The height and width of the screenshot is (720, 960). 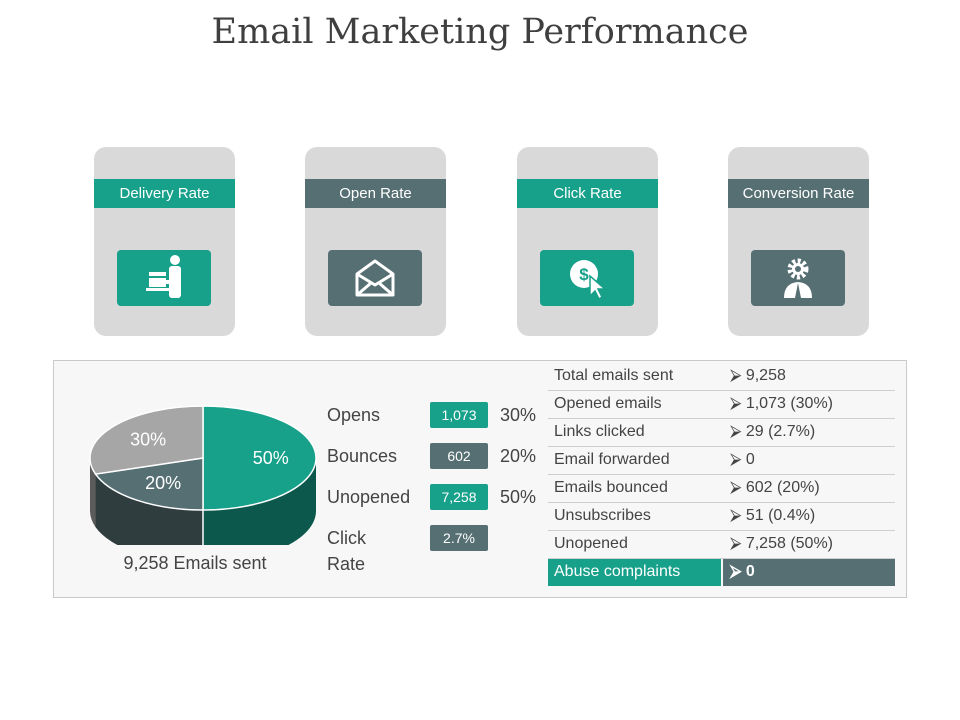 I want to click on legend-label: Click Rate, so click(x=346, y=551).